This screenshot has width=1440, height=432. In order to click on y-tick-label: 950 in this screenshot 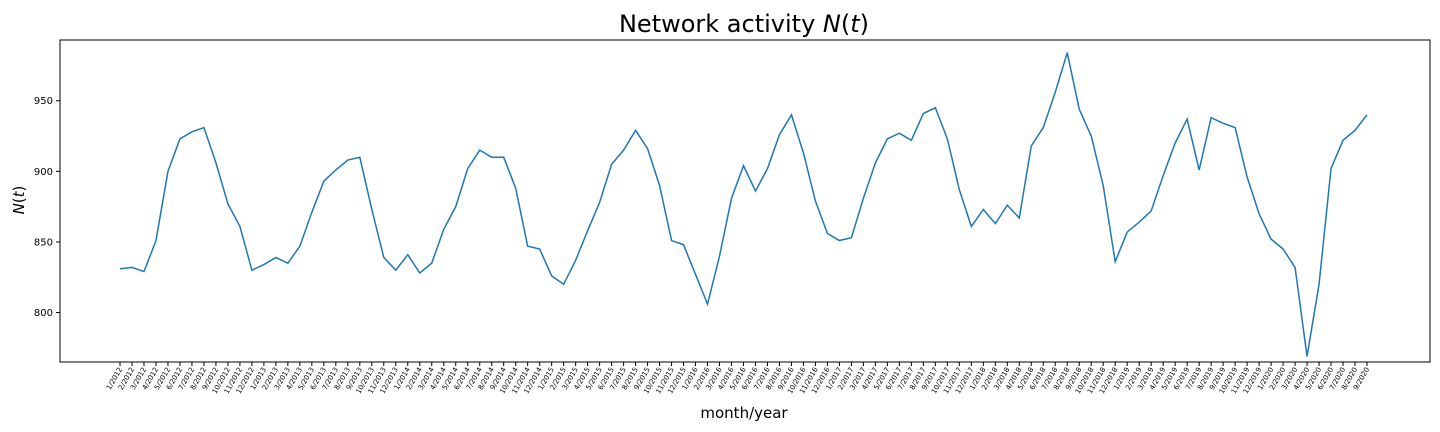, I will do `click(43, 101)`.